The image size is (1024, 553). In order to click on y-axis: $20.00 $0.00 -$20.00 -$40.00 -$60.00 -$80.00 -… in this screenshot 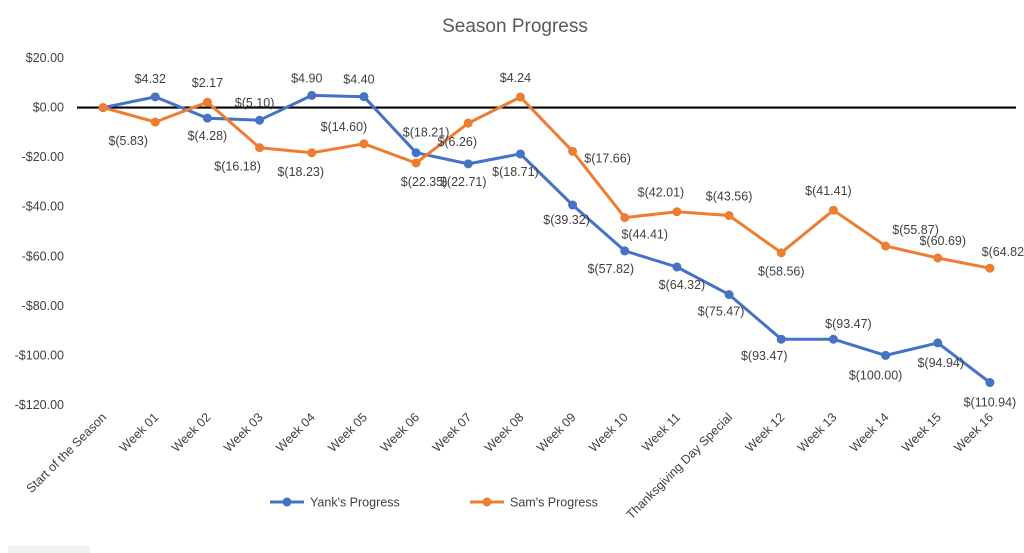, I will do `click(39, 231)`.